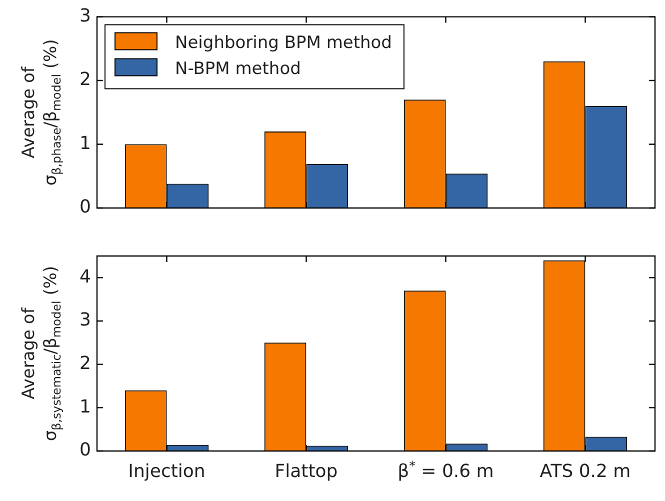  What do you see at coordinates (585, 471) in the screenshot?
I see `x-tick-label: ATS 0.2 m` at bounding box center [585, 471].